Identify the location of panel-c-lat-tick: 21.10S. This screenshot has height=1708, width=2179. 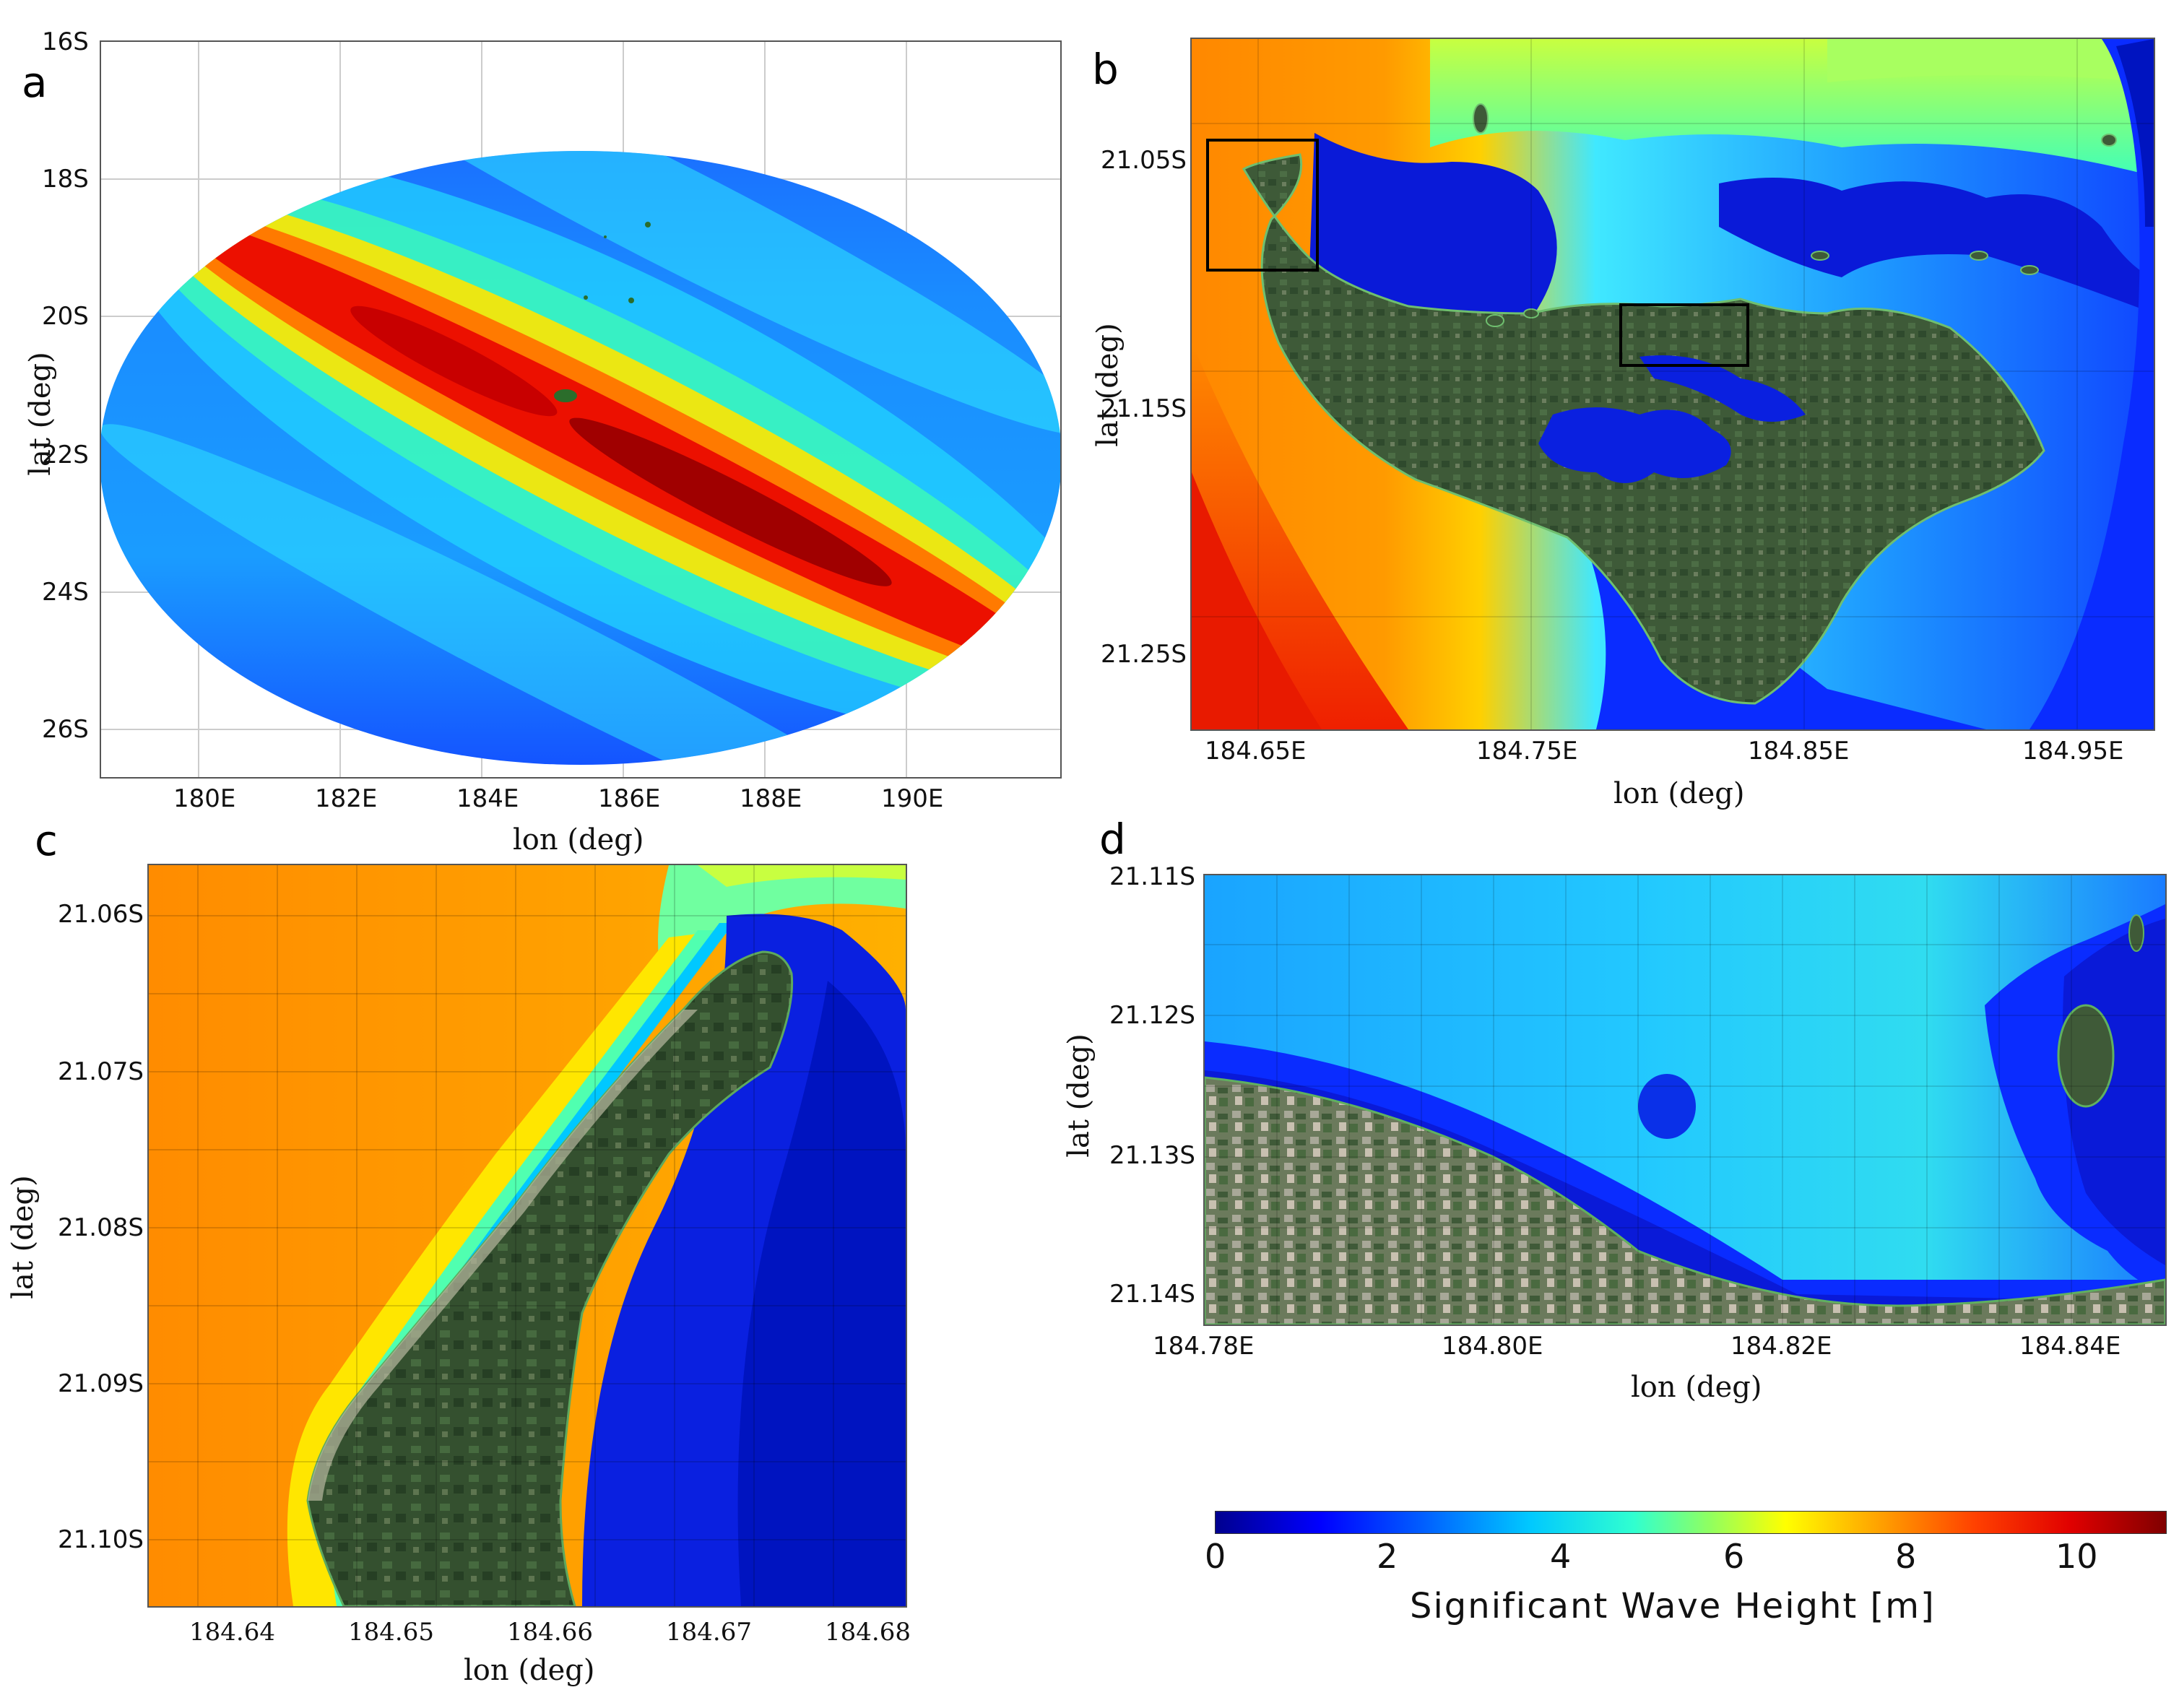
(101, 1539).